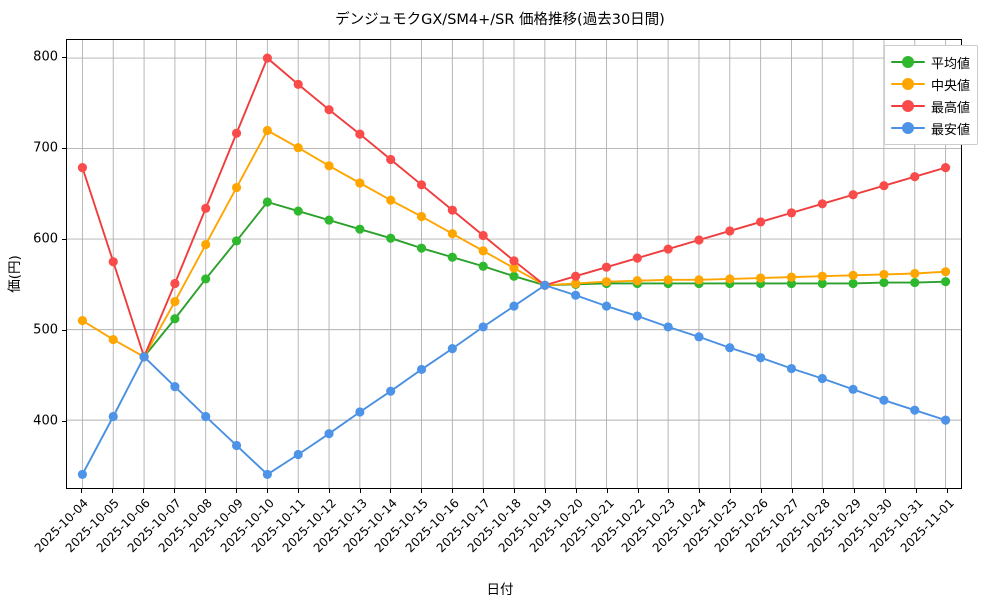  What do you see at coordinates (14, 274) in the screenshot?
I see `y-axis-label: 価(円)` at bounding box center [14, 274].